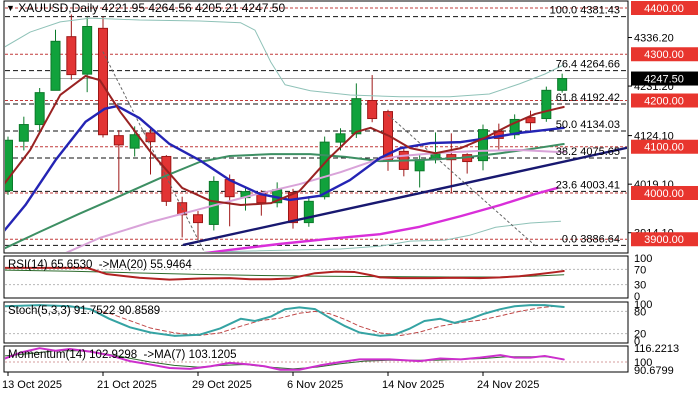 The image size is (700, 400). What do you see at coordinates (640, 286) in the screenshot?
I see `indicator-scale-label: 30` at bounding box center [640, 286].